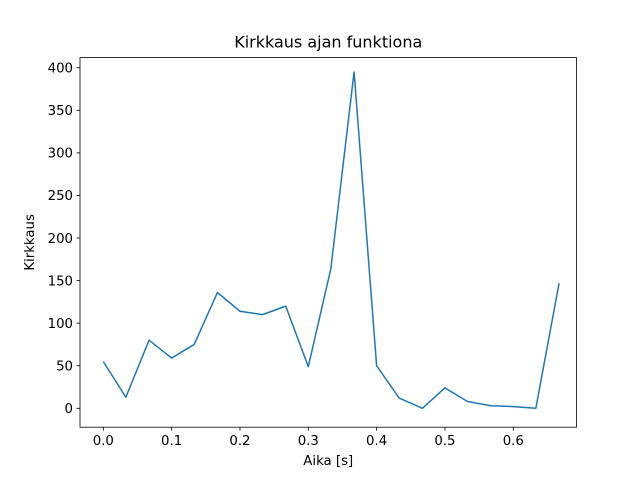  Describe the element at coordinates (60, 69) in the screenshot. I see `y-tick-label: 400` at that location.